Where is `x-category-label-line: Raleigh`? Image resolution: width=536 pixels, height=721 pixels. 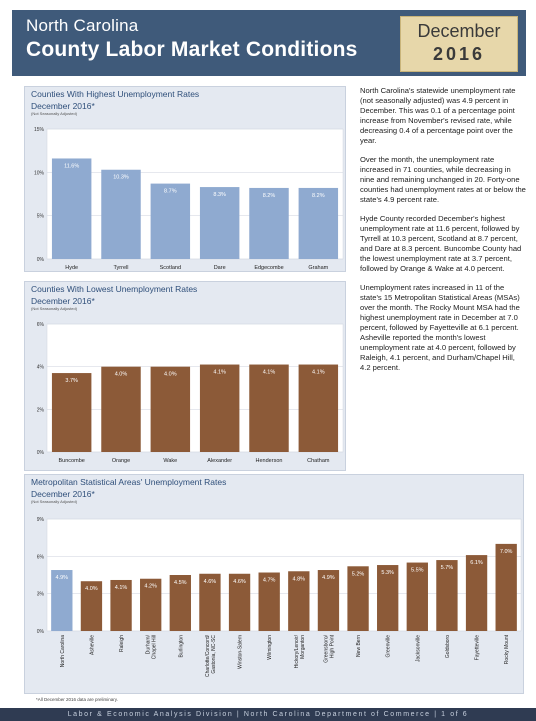
x-category-label-line: Raleigh is located at coordinates (122, 643).